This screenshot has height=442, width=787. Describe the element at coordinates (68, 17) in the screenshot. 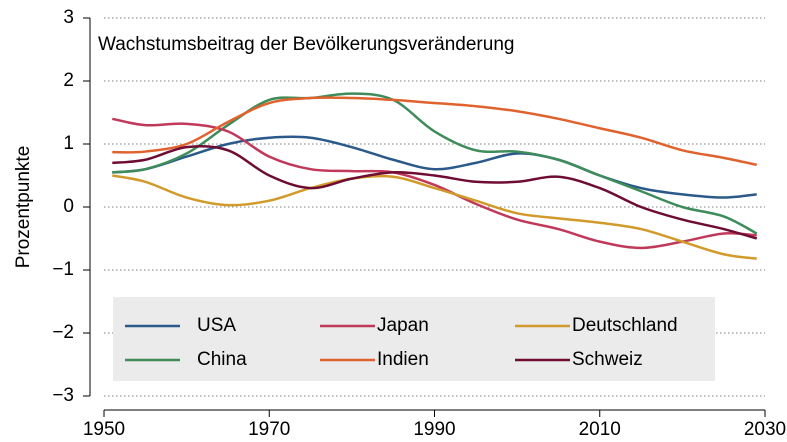

I see `y-tick-label: 3` at that location.